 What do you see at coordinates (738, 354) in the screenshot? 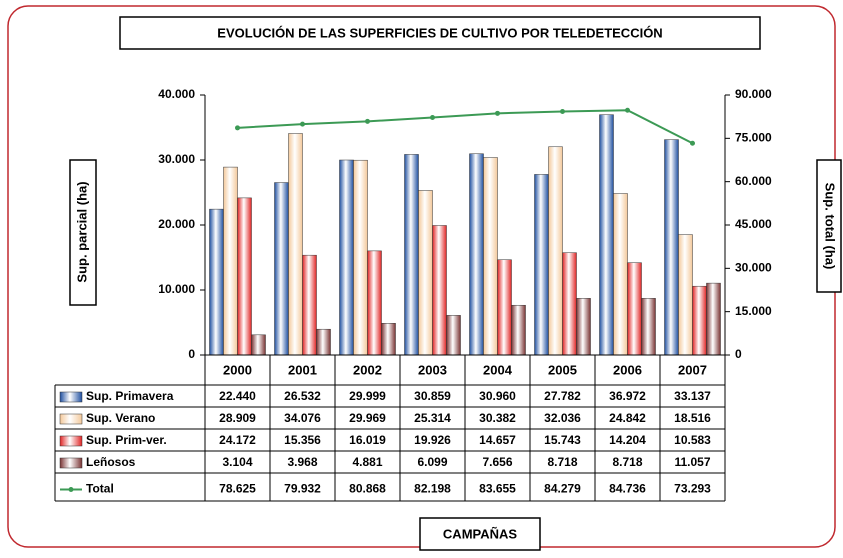
I see `y2-tick-label: 0` at bounding box center [738, 354].